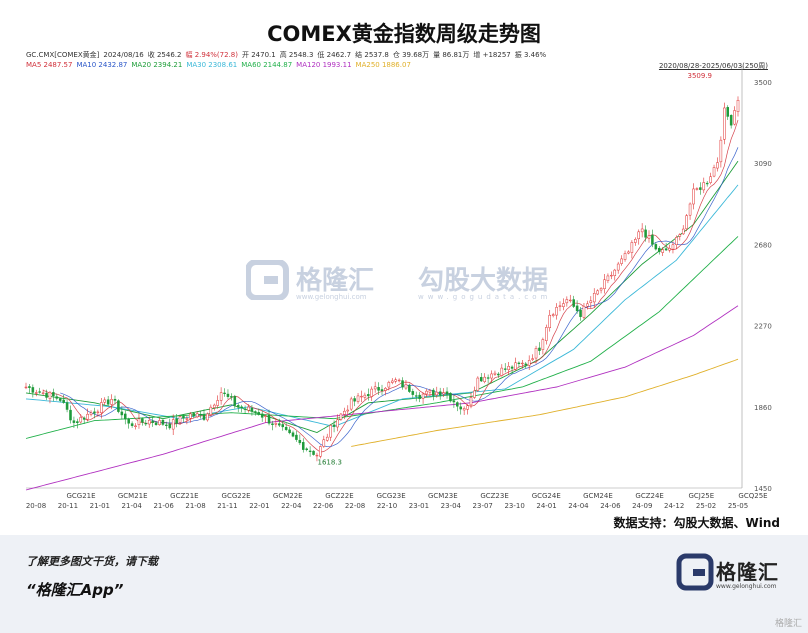  What do you see at coordinates (752, 496) in the screenshot?
I see `contract-label: GCQ25E` at bounding box center [752, 496].